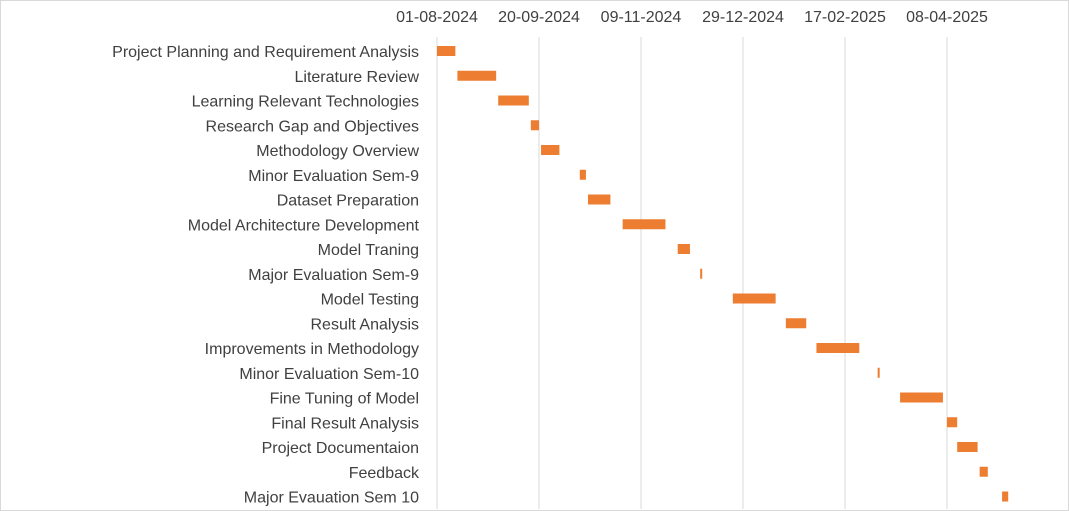  What do you see at coordinates (743, 17) in the screenshot?
I see `x-tick-label: 29-12-2024` at bounding box center [743, 17].